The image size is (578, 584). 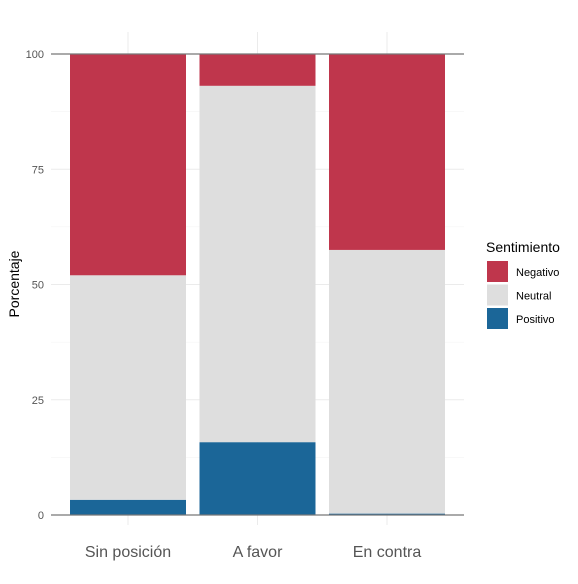 What do you see at coordinates (533, 297) in the screenshot?
I see `legend-label-neutral: Neutral` at bounding box center [533, 297].